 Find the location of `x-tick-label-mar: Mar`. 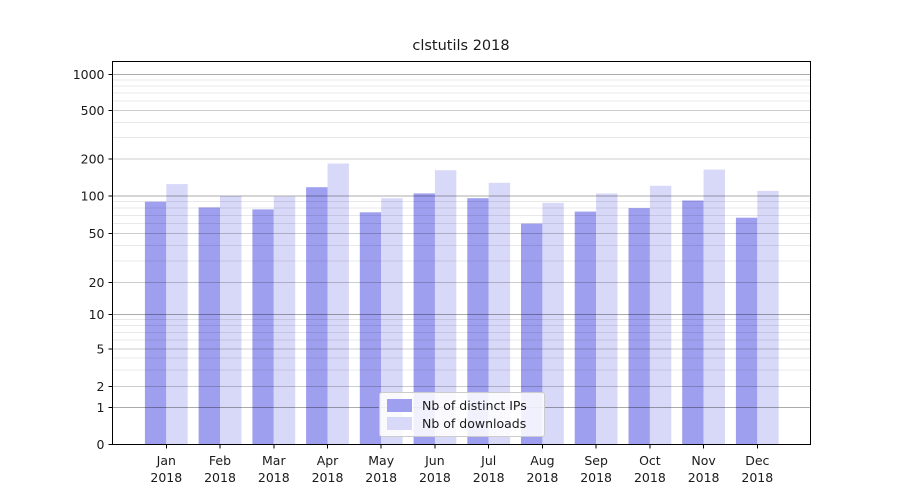

x-tick-label-mar: Mar is located at coordinates (274, 460).